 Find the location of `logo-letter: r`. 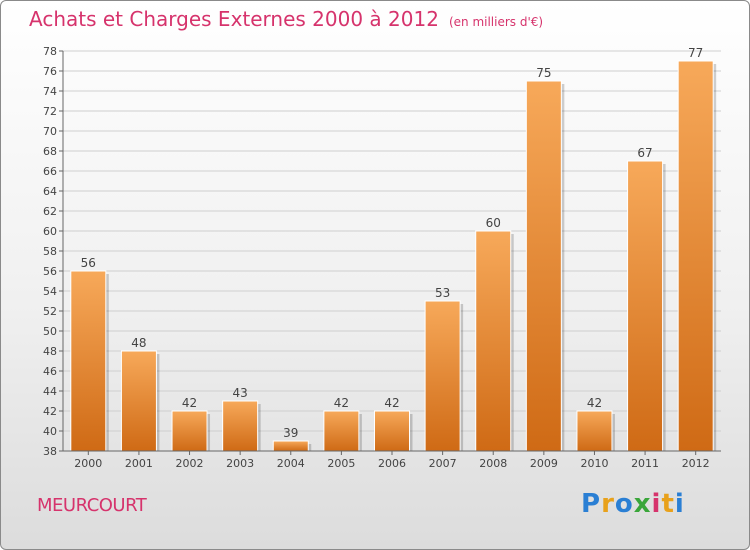

logo-letter: r is located at coordinates (608, 504).